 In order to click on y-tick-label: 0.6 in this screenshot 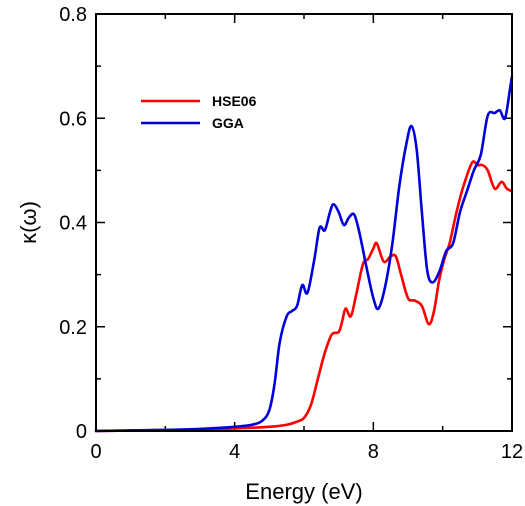, I will do `click(73, 119)`.